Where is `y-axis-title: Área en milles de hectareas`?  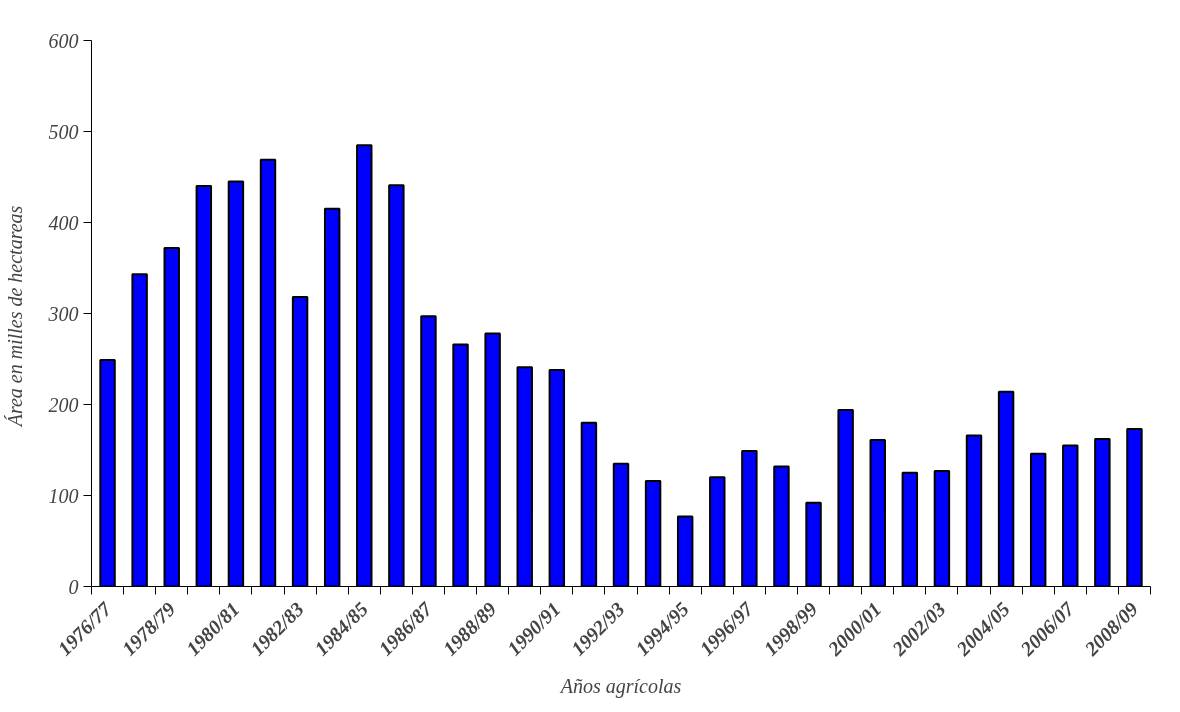 y-axis-title: Área en milles de hectareas is located at coordinates (14, 317).